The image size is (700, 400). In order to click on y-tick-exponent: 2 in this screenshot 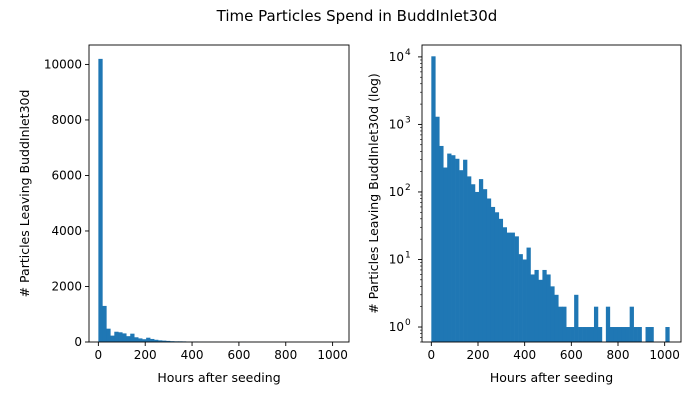, I will do `click(408, 188)`.